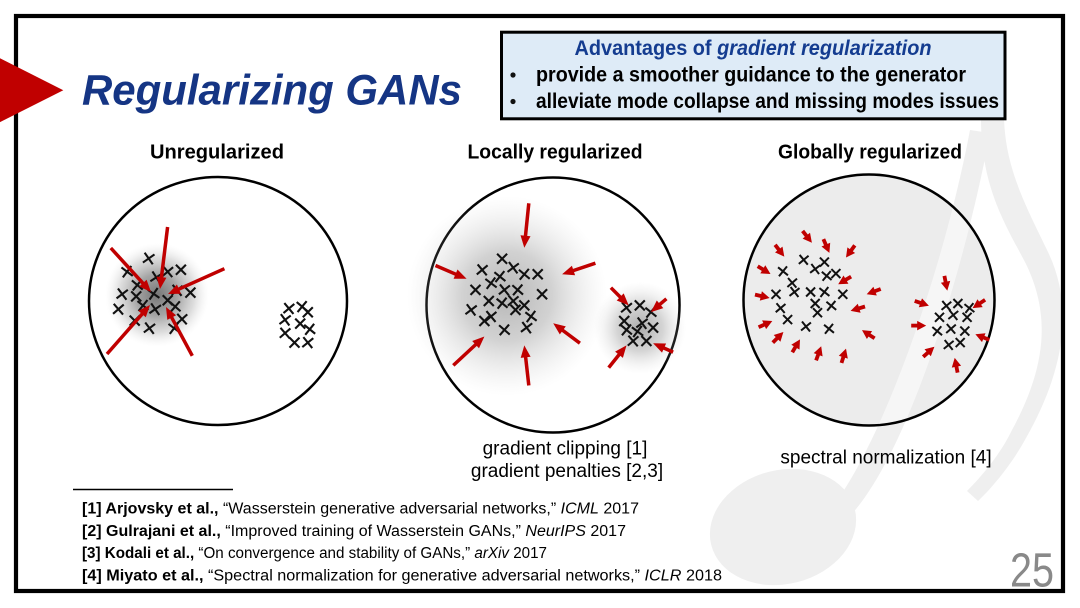 The height and width of the screenshot is (608, 1080). What do you see at coordinates (555, 153) in the screenshot?
I see `svg-text: Locally regularized` at bounding box center [555, 153].